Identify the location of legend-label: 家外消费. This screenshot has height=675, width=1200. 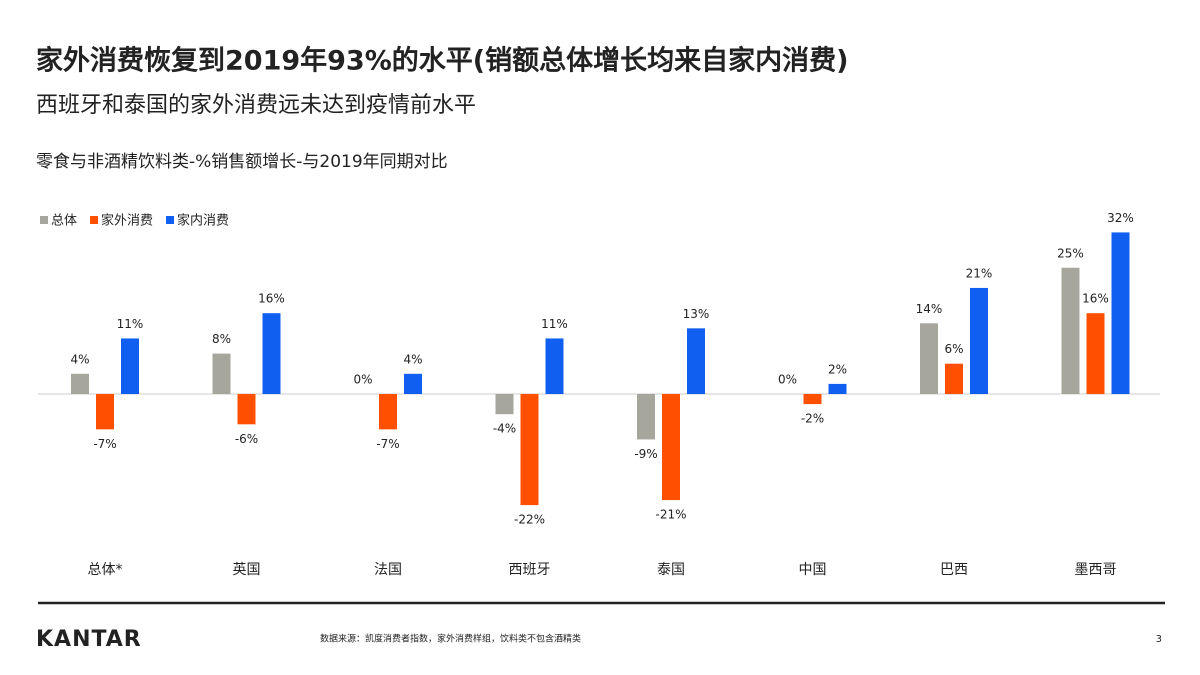
(127, 221).